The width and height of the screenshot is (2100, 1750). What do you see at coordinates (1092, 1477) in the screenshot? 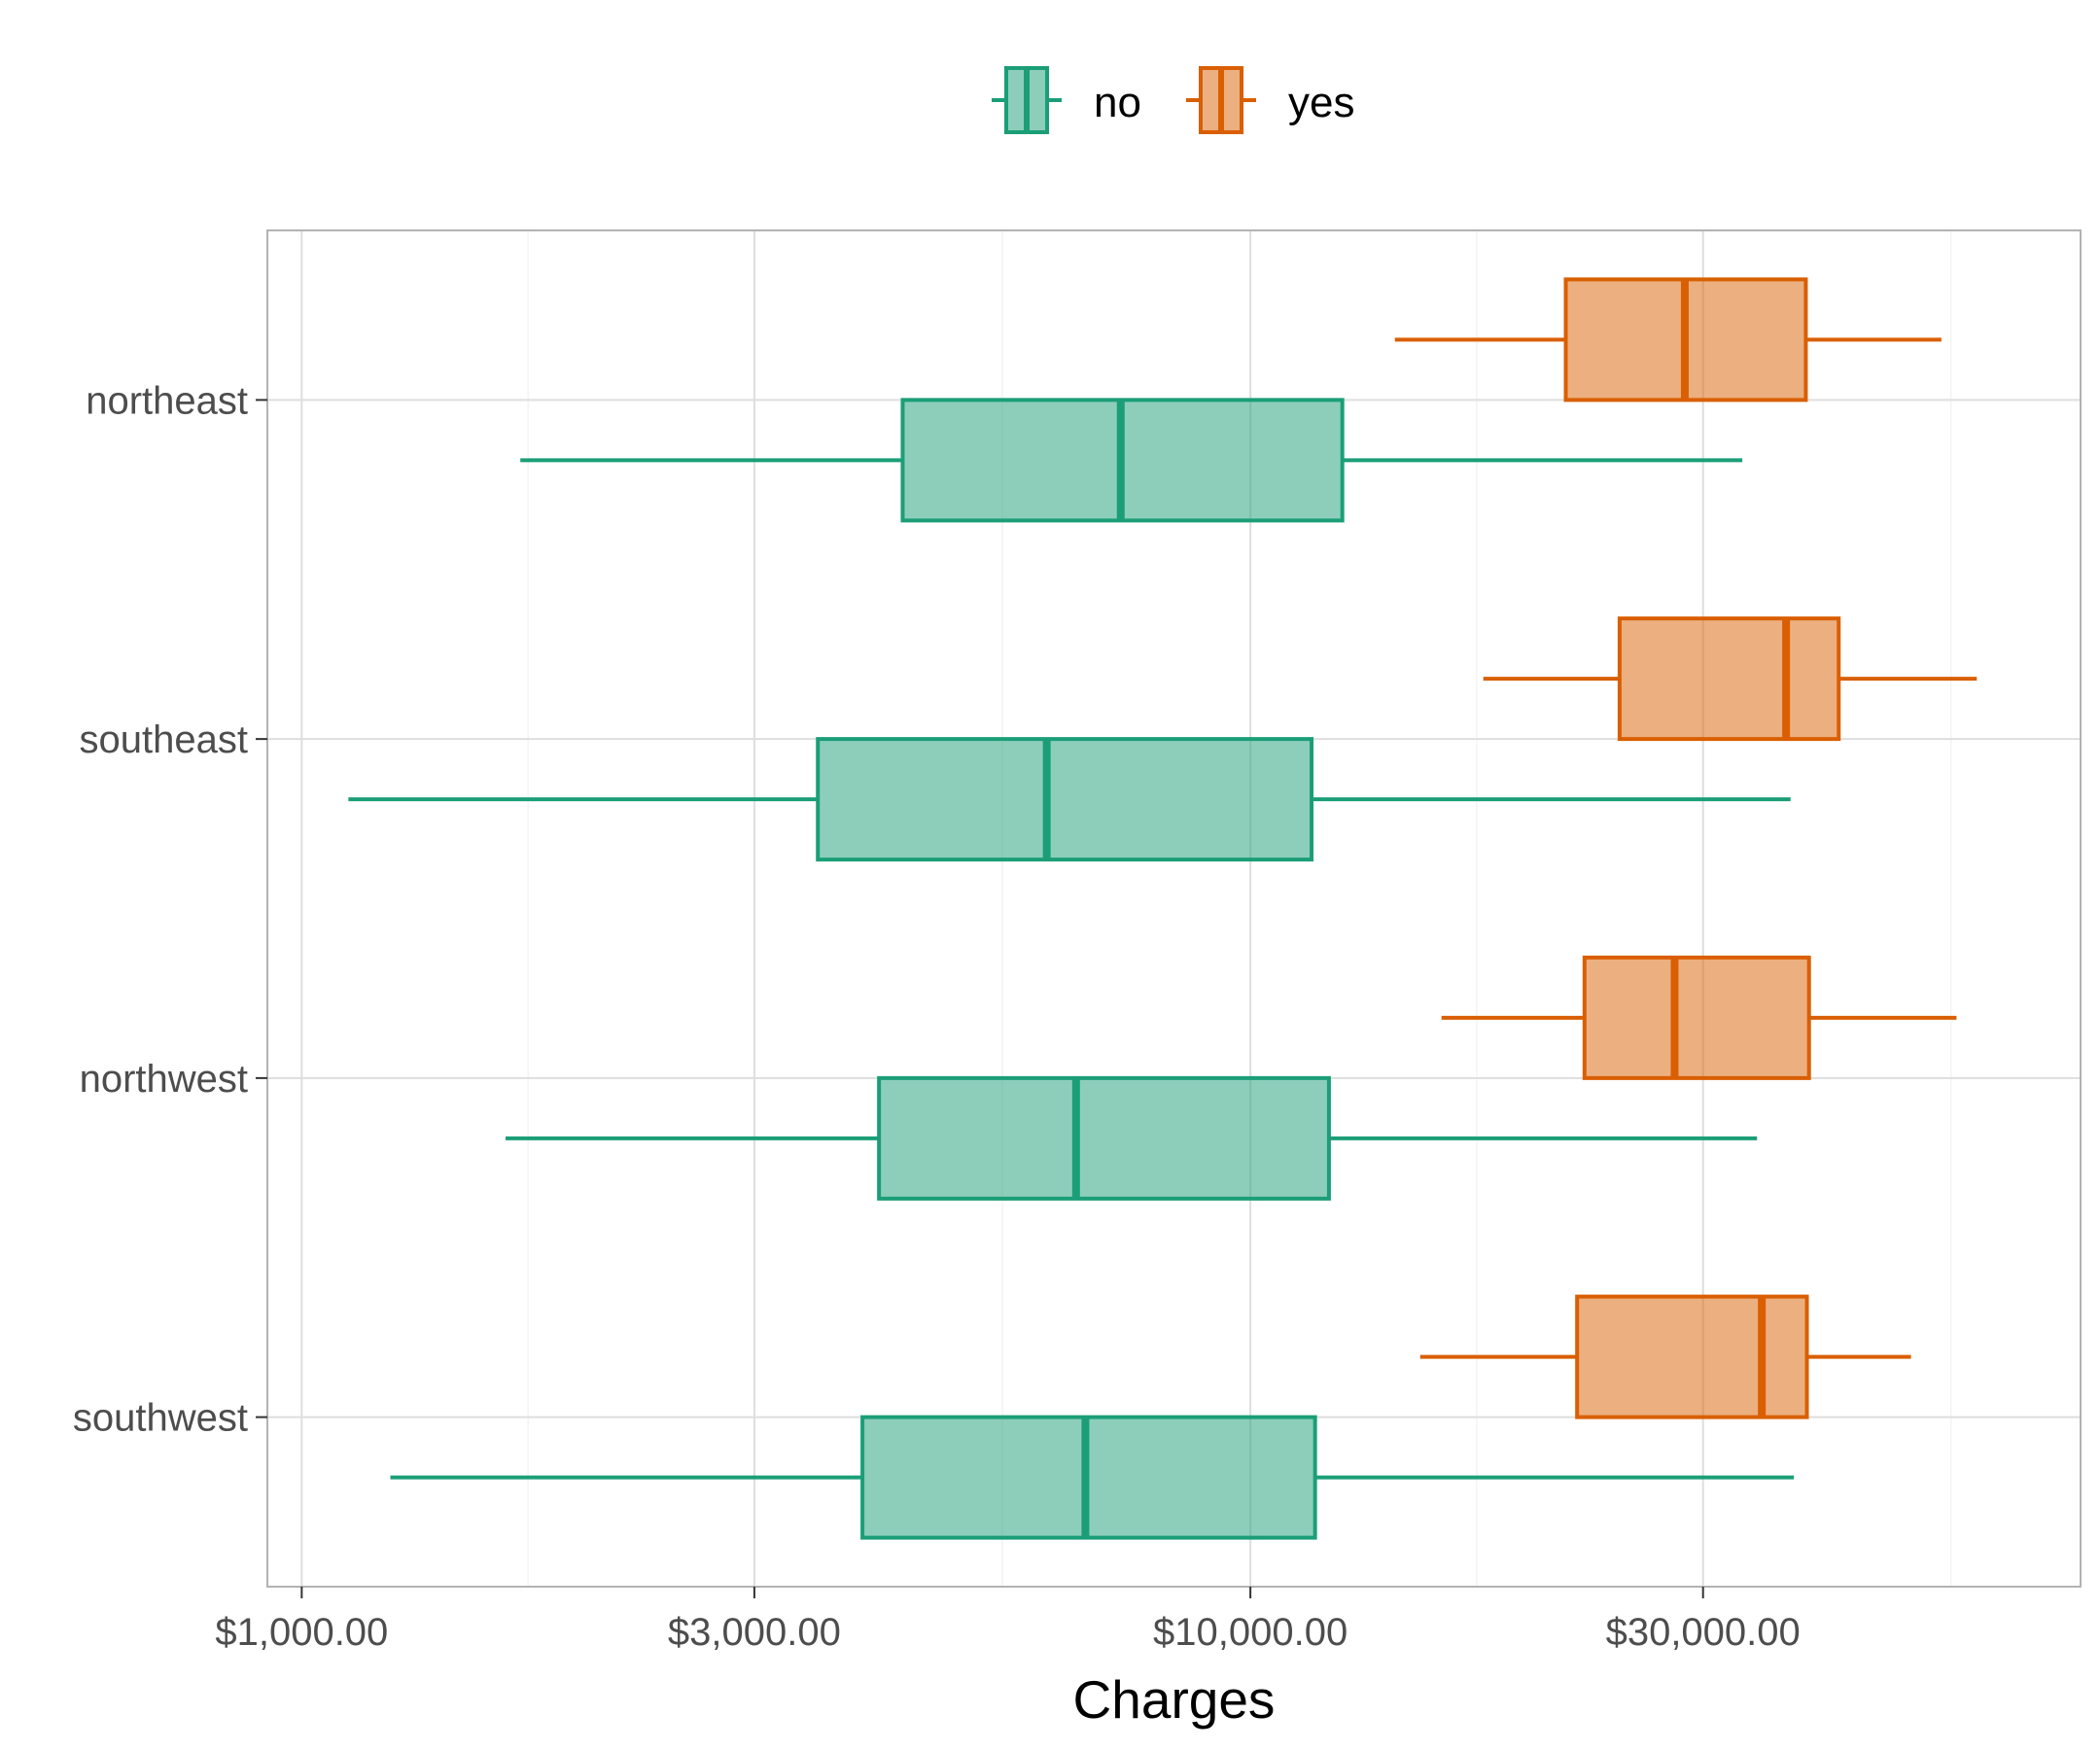
I see `box-no-southwest` at bounding box center [1092, 1477].